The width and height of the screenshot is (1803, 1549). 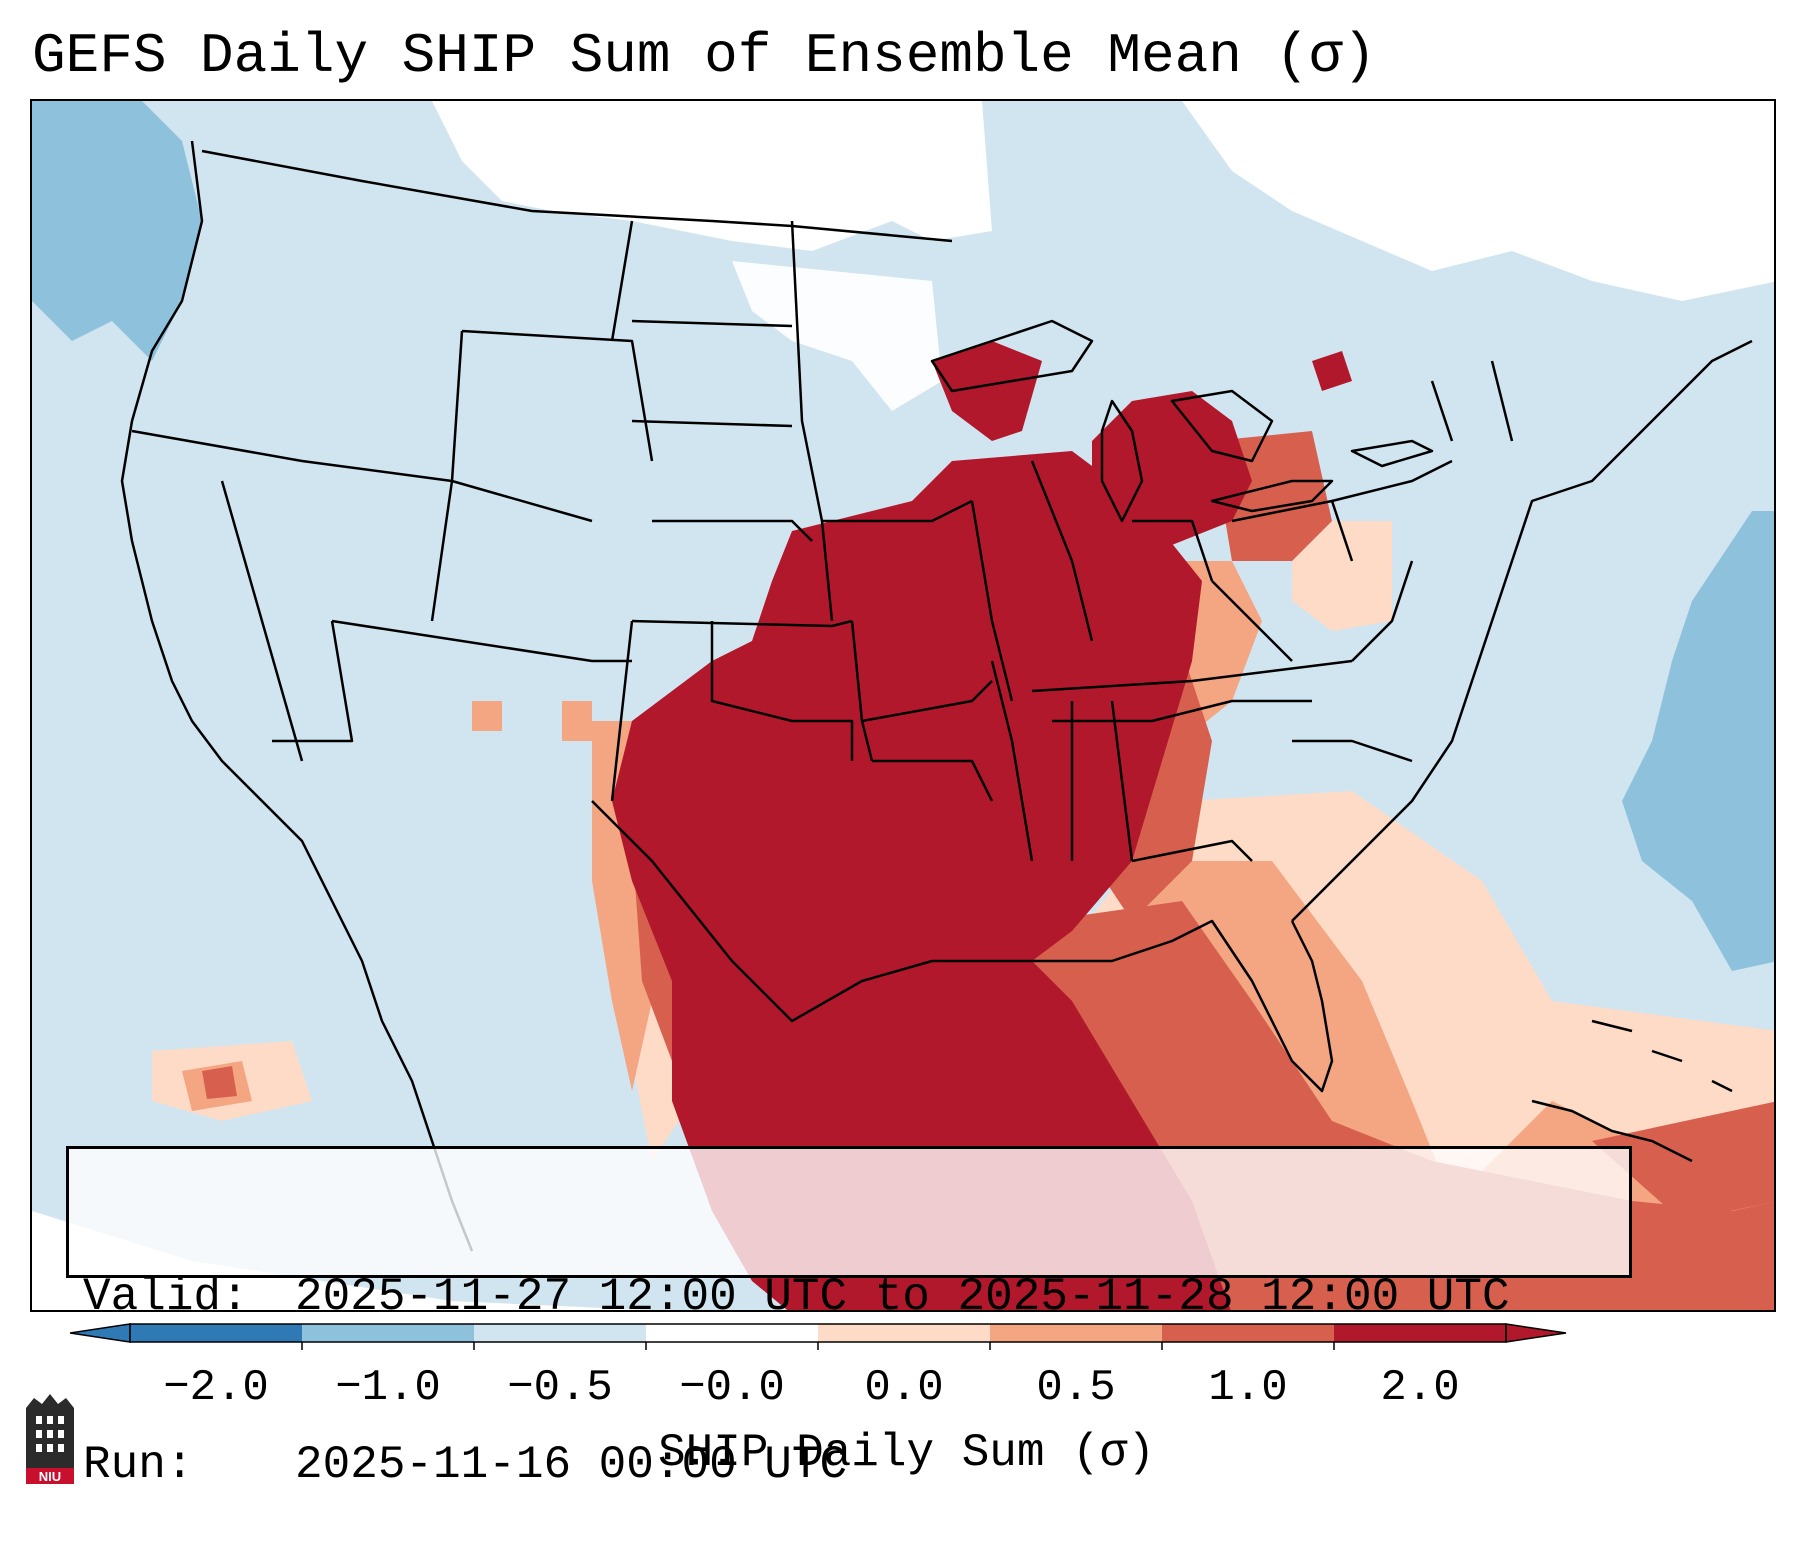 I want to click on ms-west-line, so click(x=1012, y=761).